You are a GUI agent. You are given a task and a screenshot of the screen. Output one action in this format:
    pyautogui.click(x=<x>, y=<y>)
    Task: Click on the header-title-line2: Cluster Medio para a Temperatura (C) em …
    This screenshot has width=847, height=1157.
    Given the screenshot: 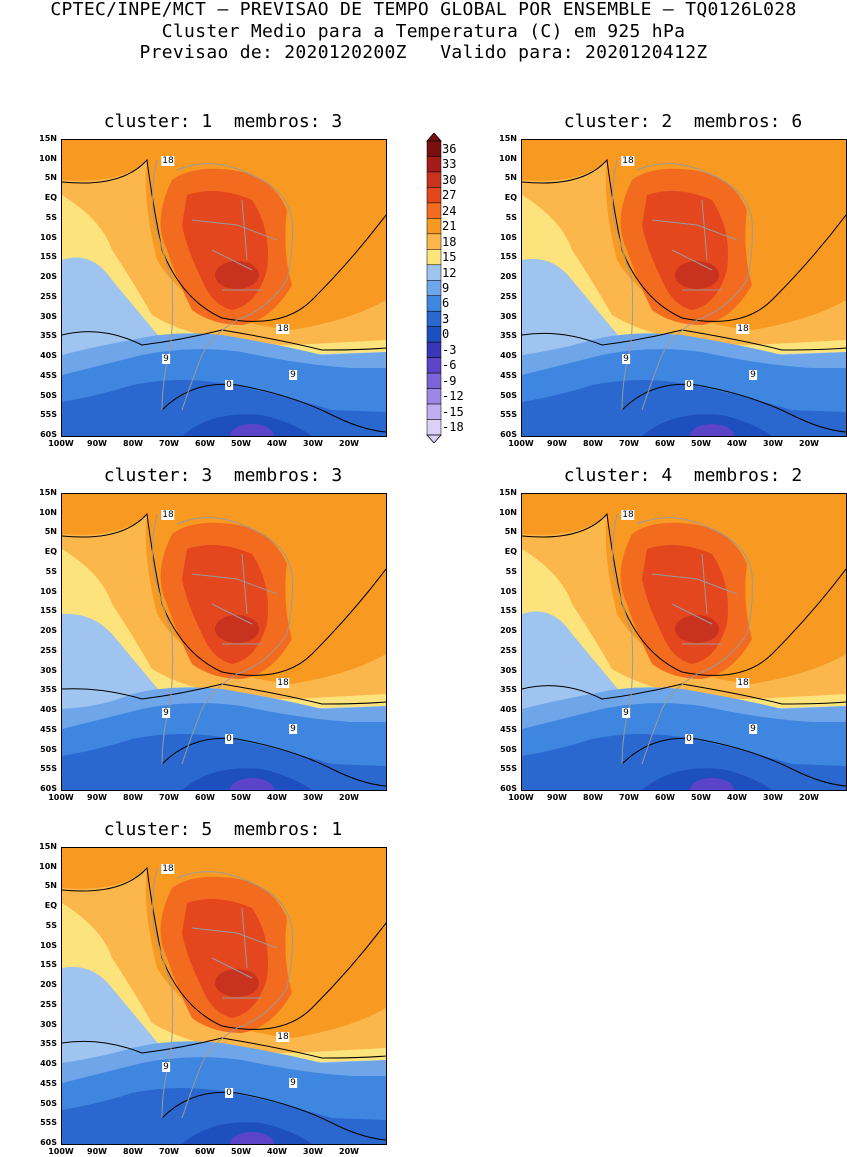 What is the action you would take?
    pyautogui.click(x=423, y=31)
    